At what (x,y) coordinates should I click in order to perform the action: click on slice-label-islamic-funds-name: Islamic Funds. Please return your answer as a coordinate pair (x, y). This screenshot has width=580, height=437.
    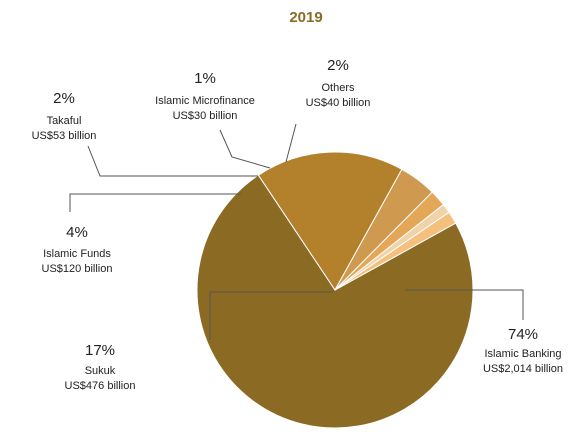
    Looking at the image, I should click on (77, 254).